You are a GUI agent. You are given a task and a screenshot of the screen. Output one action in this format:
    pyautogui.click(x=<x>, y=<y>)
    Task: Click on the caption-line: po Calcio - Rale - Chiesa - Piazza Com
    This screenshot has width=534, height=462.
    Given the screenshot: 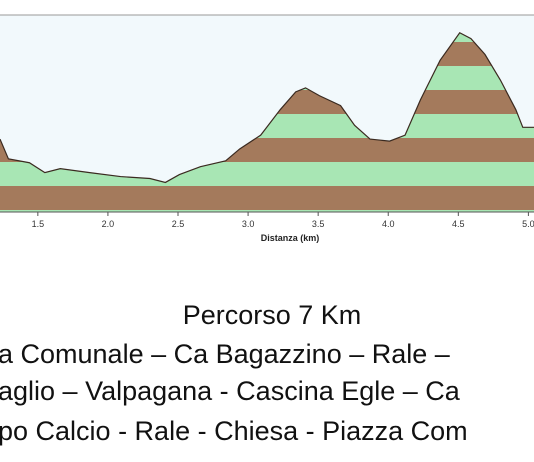 What is the action you would take?
    pyautogui.click(x=234, y=431)
    